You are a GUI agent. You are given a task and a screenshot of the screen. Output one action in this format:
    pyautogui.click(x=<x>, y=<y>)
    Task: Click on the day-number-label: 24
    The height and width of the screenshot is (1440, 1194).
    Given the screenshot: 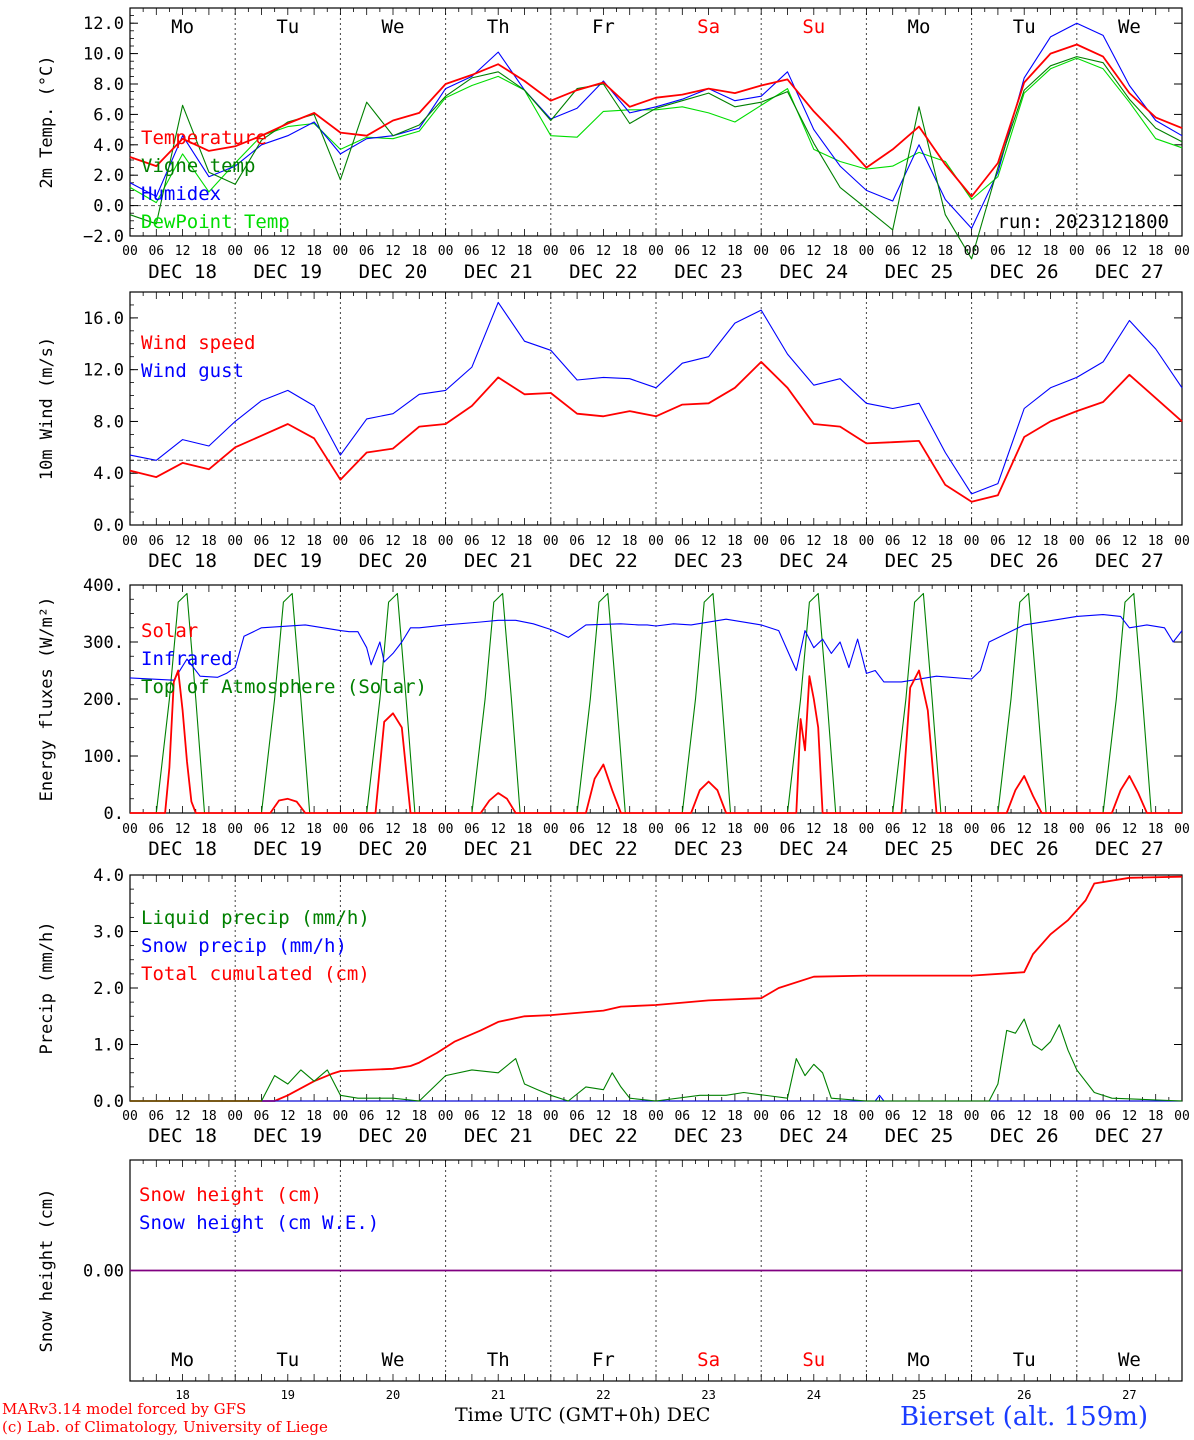 What is the action you would take?
    pyautogui.click(x=814, y=1395)
    